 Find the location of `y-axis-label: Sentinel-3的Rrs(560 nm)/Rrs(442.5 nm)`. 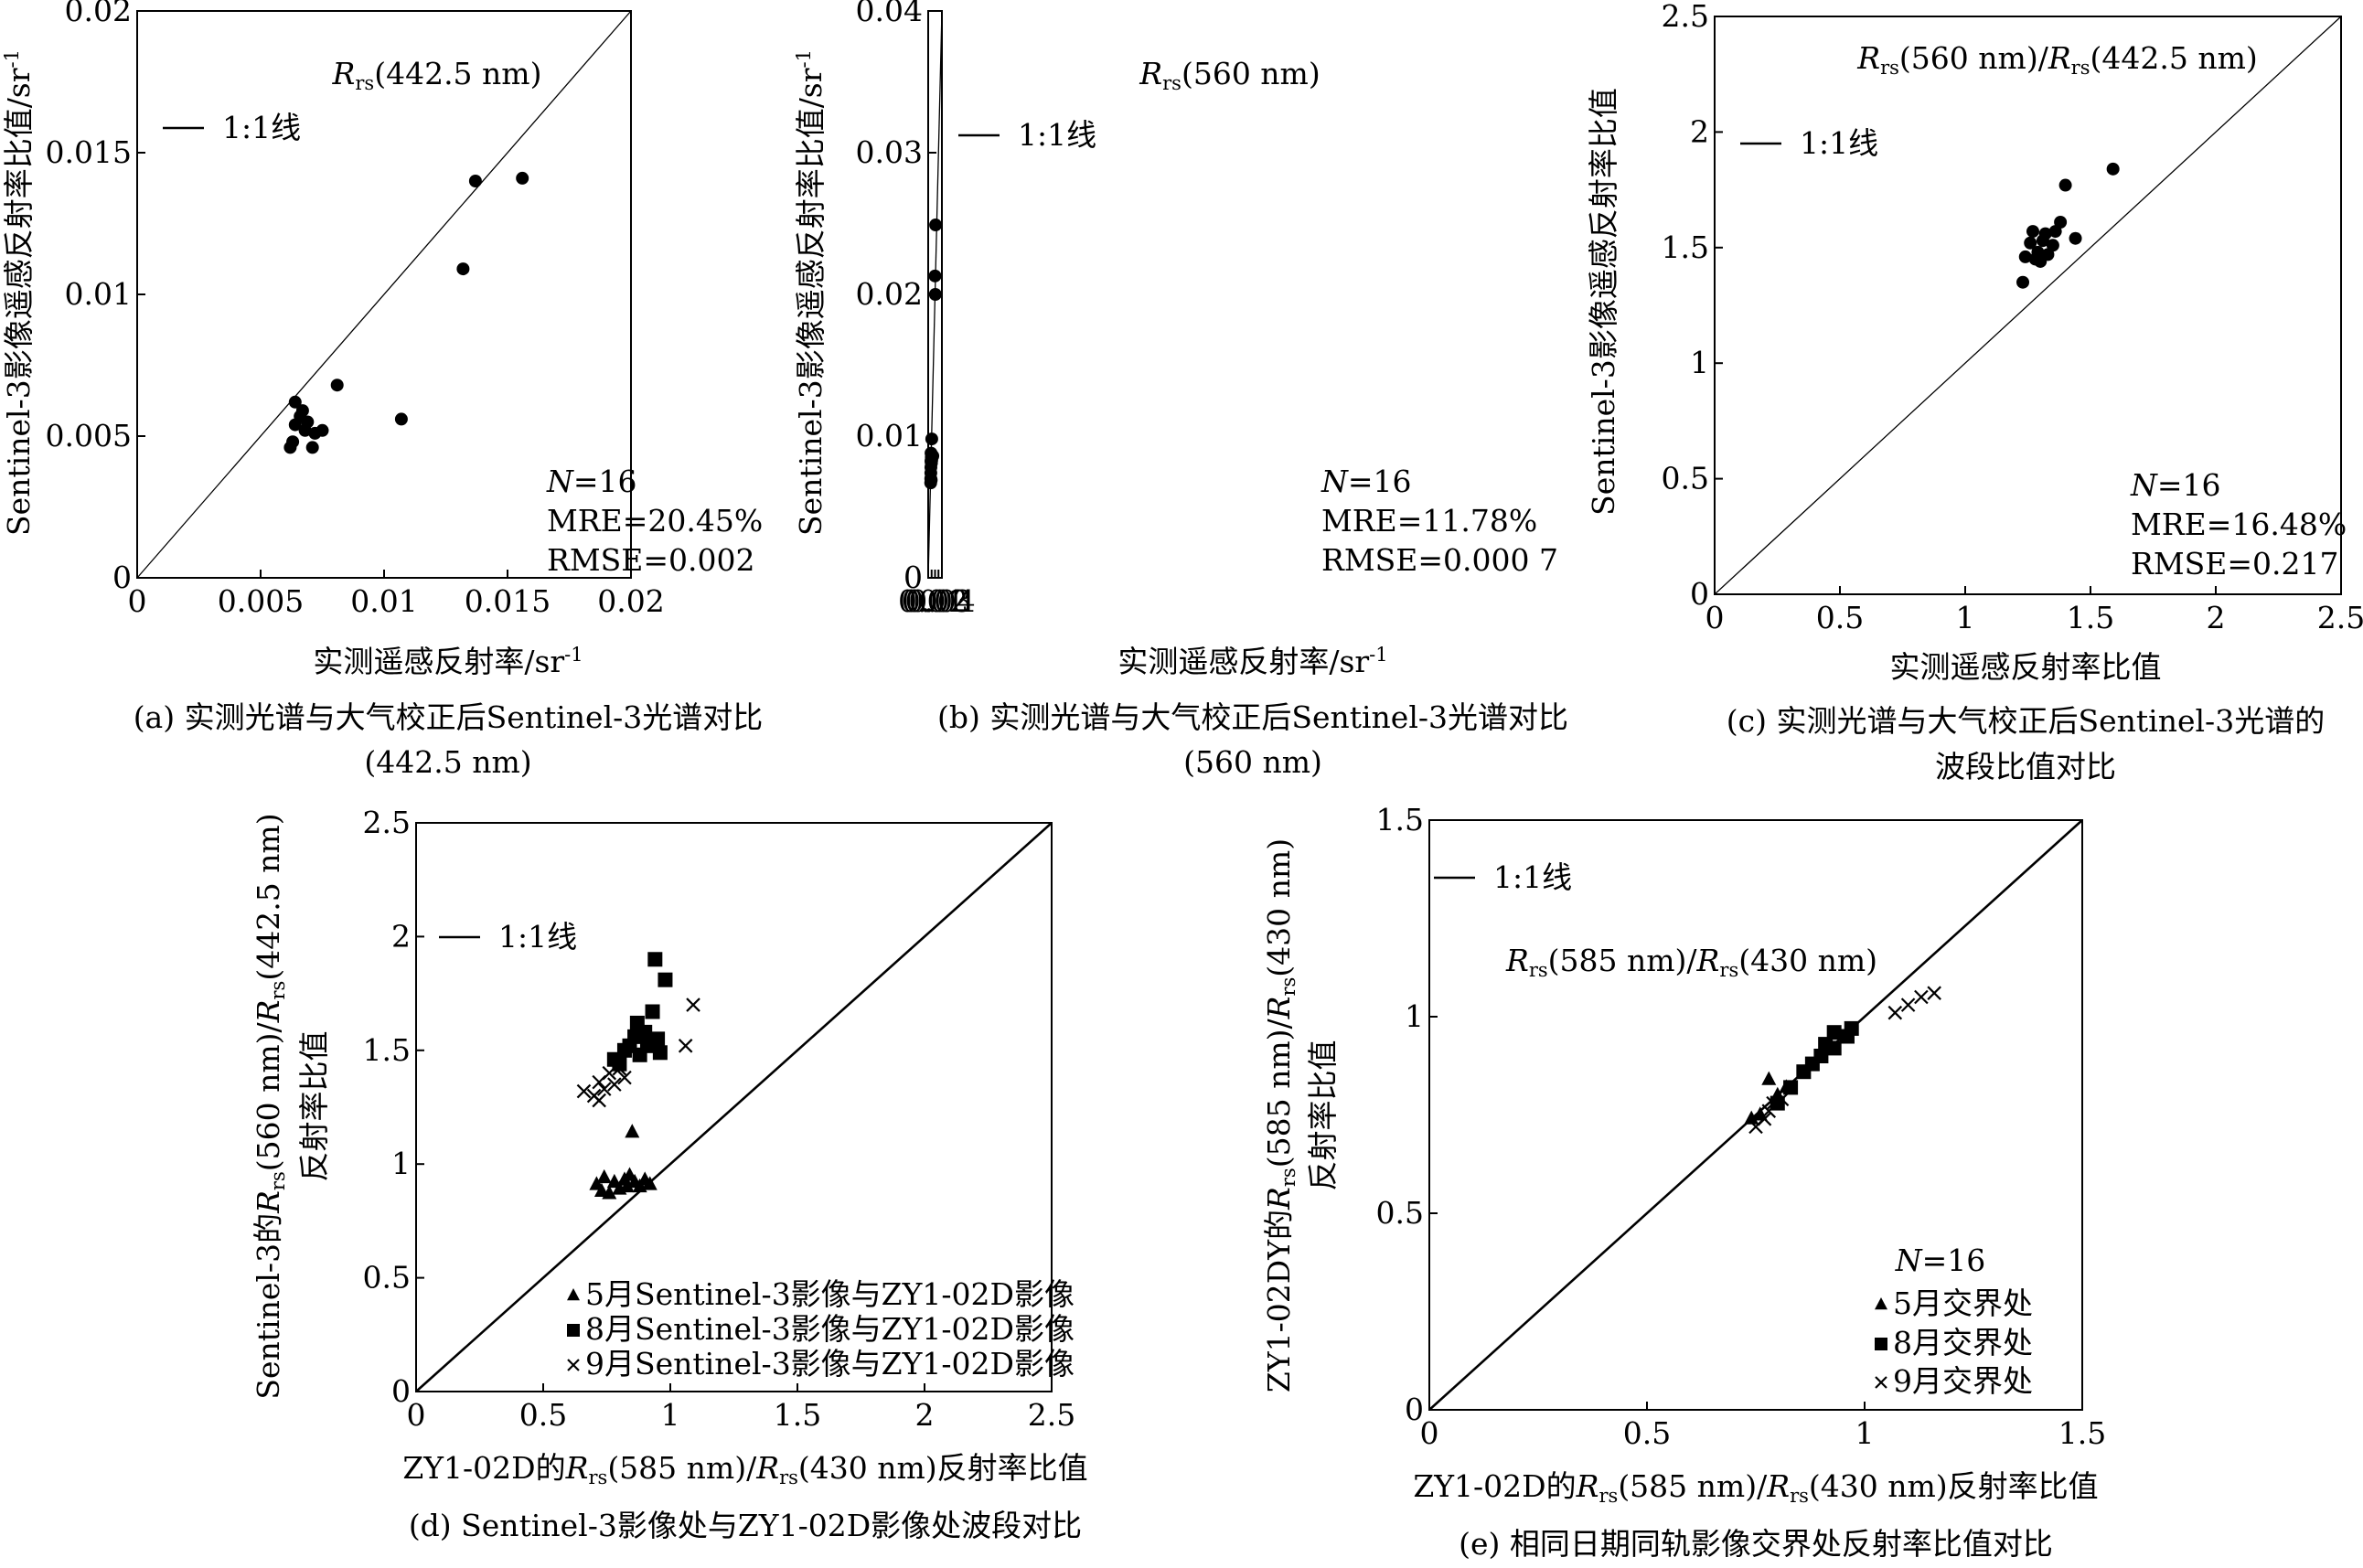

y-axis-label: Sentinel-3的Rrs(560 nm)/Rrs(442.5 nm) is located at coordinates (270, 1106).